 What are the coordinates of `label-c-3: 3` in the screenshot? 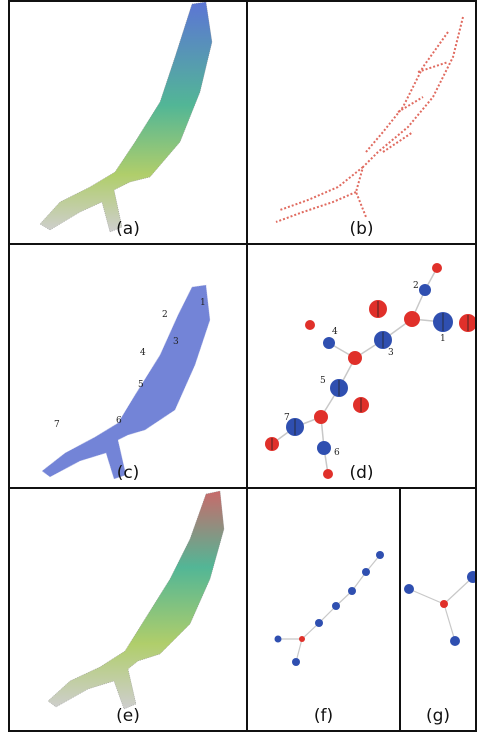 It's located at (176, 342).